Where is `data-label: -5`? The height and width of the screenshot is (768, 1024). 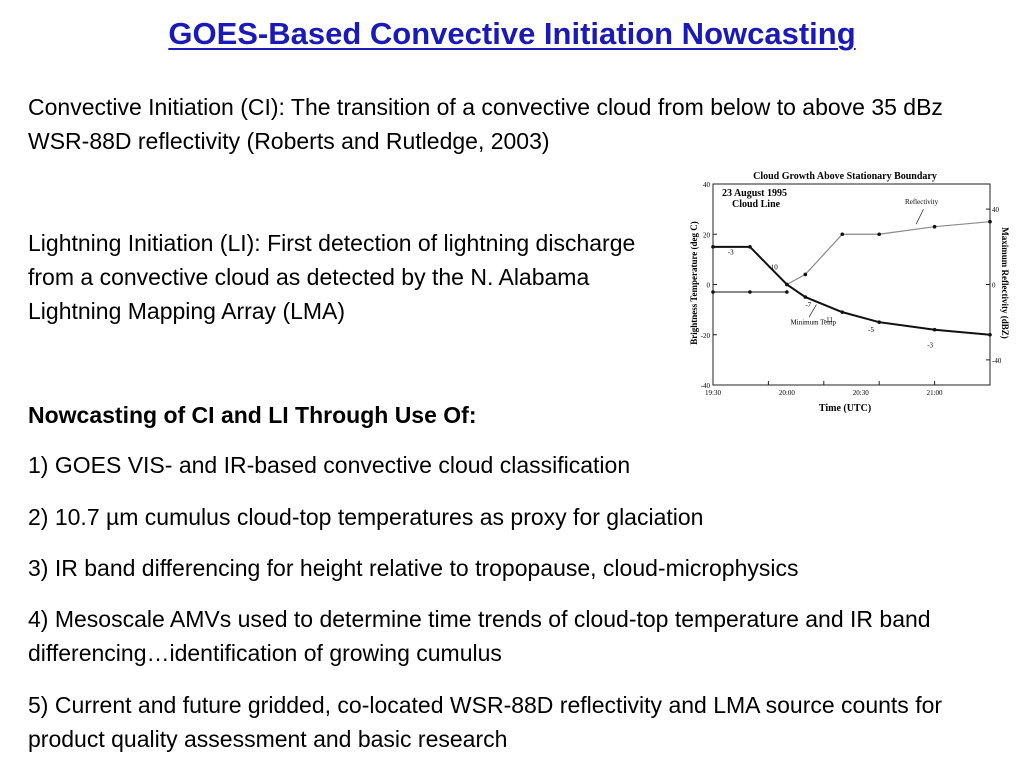 data-label: -5 is located at coordinates (871, 330).